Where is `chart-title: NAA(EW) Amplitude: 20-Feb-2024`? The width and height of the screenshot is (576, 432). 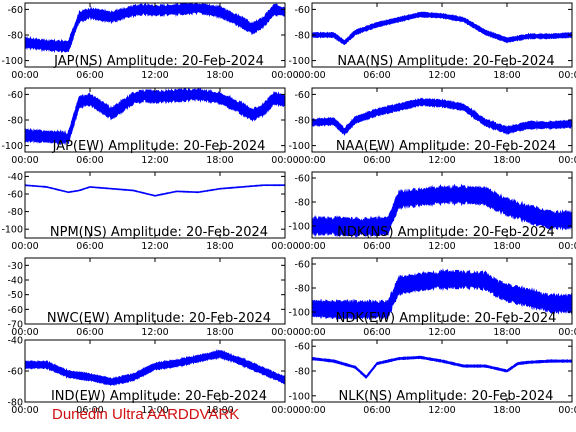 chart-title: NAA(EW) Amplitude: 20-Feb-2024 is located at coordinates (446, 146).